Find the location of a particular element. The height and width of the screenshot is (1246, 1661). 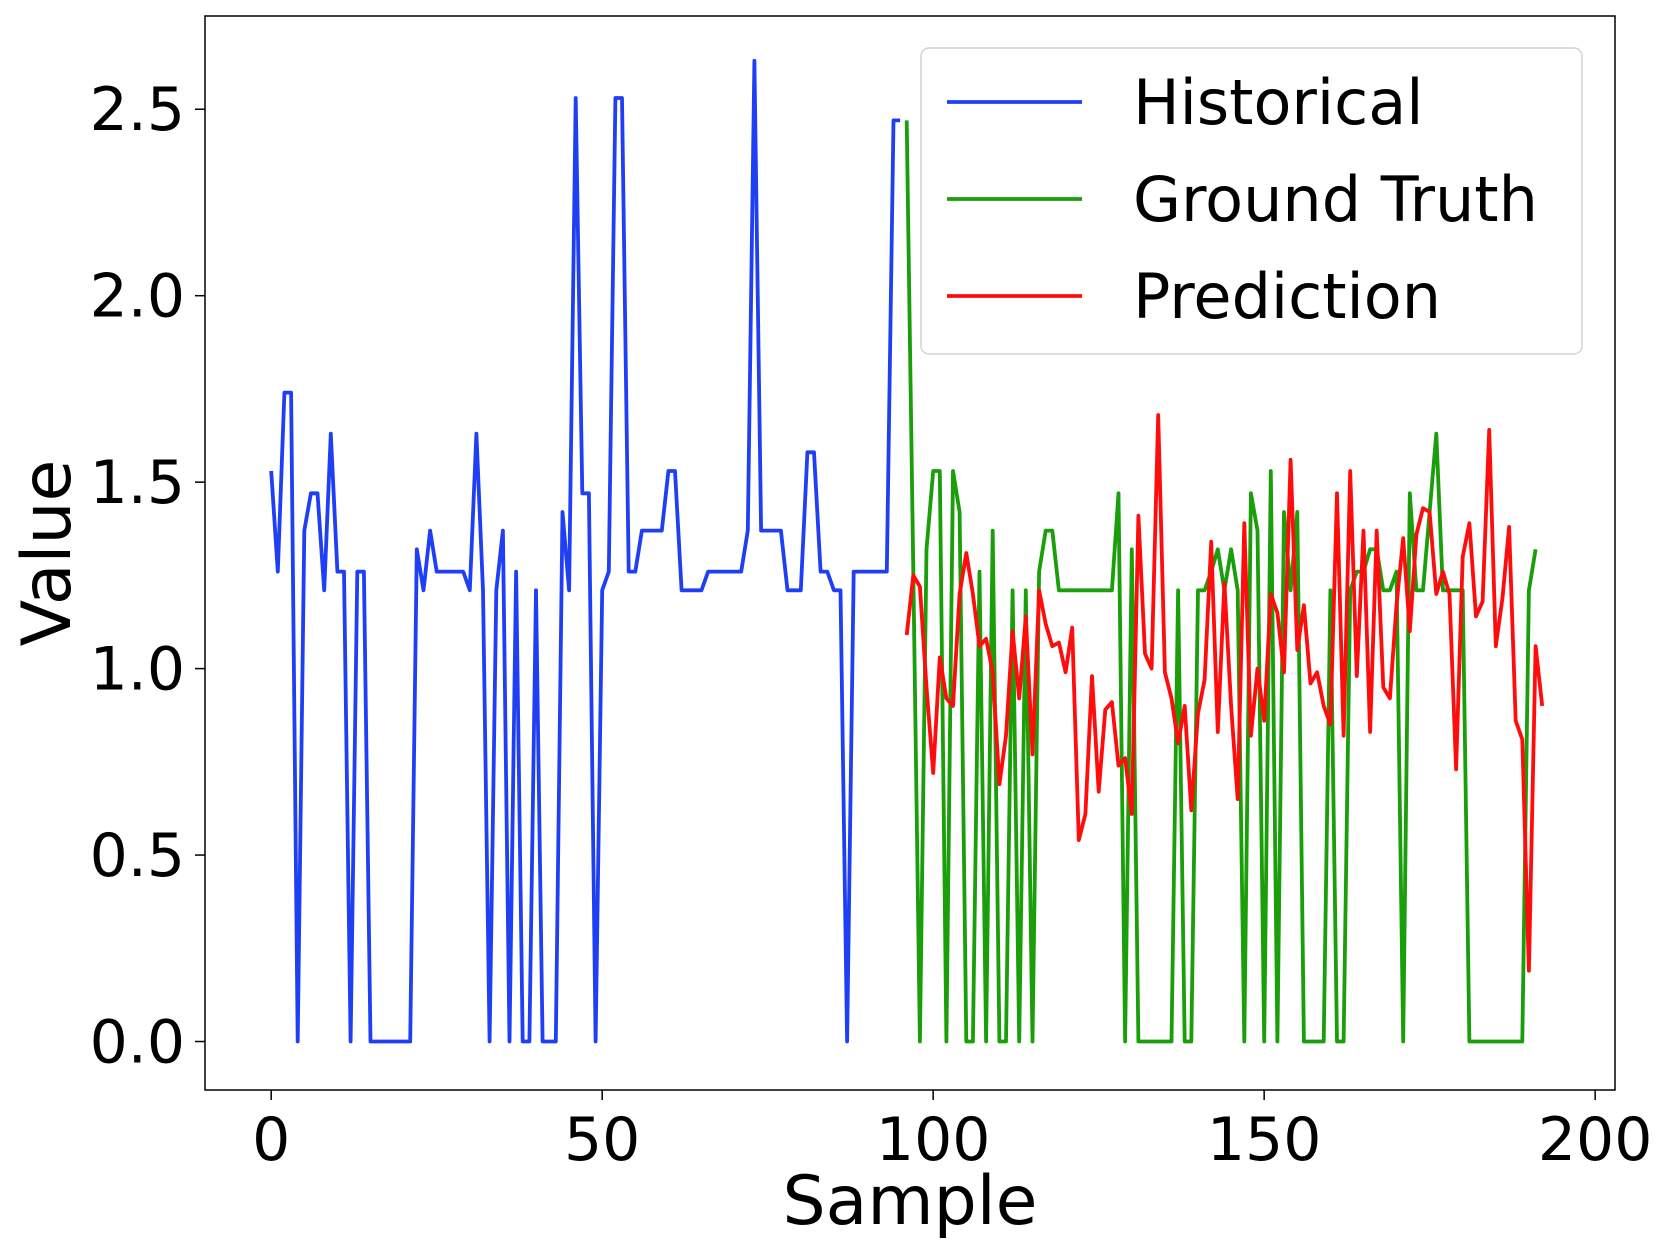

x-axis-label: Sample is located at coordinates (910, 1201).